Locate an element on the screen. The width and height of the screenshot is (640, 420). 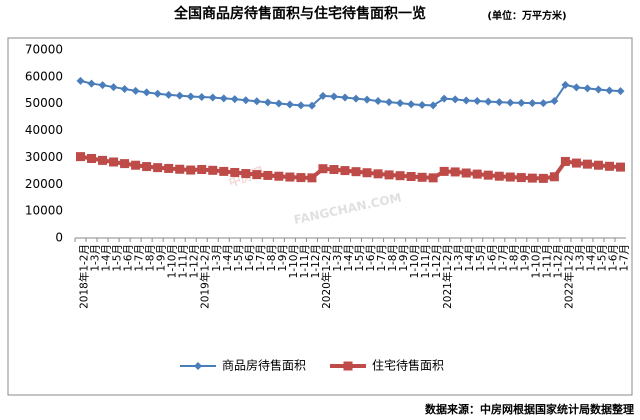
watermark: FANGCHAN.COM is located at coordinates (348, 209).